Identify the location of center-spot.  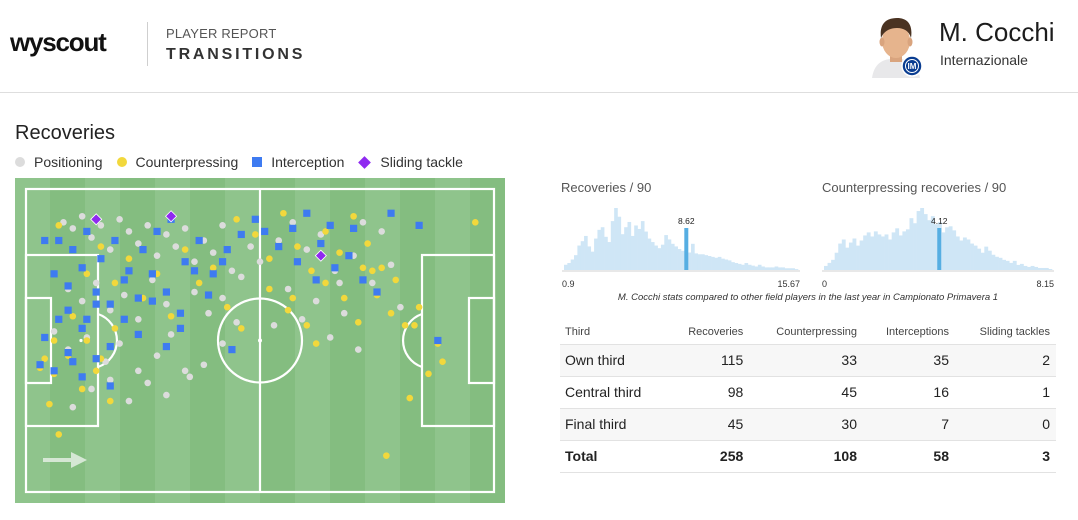
(260, 340).